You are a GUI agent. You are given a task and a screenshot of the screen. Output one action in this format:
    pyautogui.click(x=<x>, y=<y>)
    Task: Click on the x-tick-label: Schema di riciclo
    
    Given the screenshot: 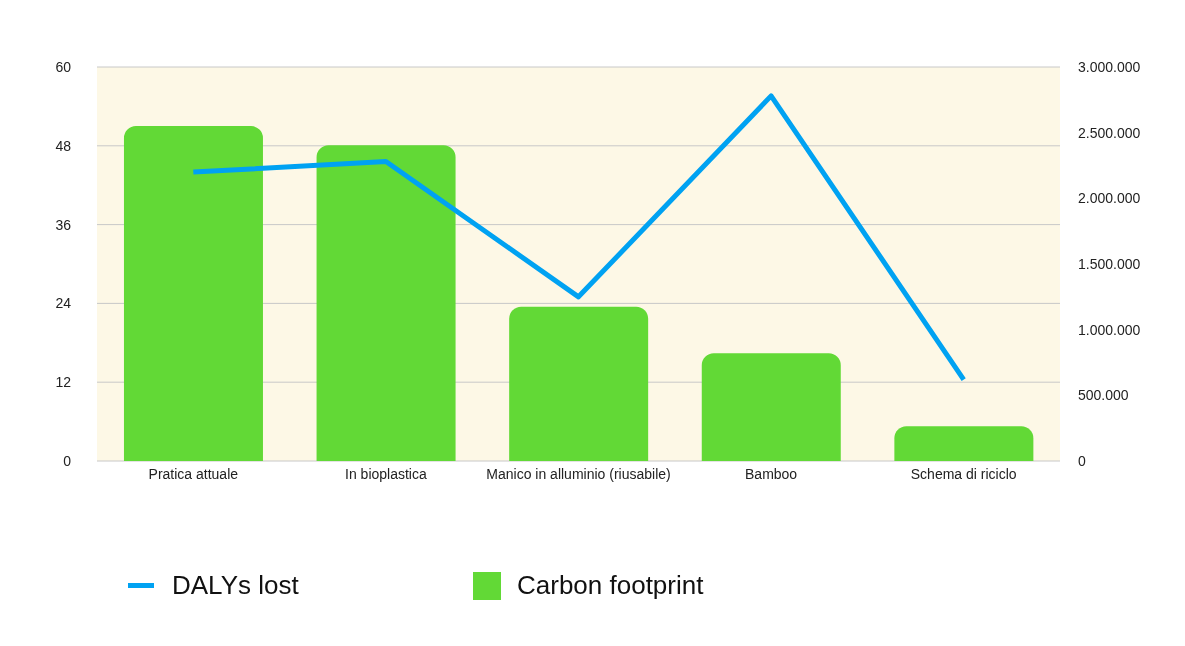 What is the action you would take?
    pyautogui.click(x=963, y=473)
    